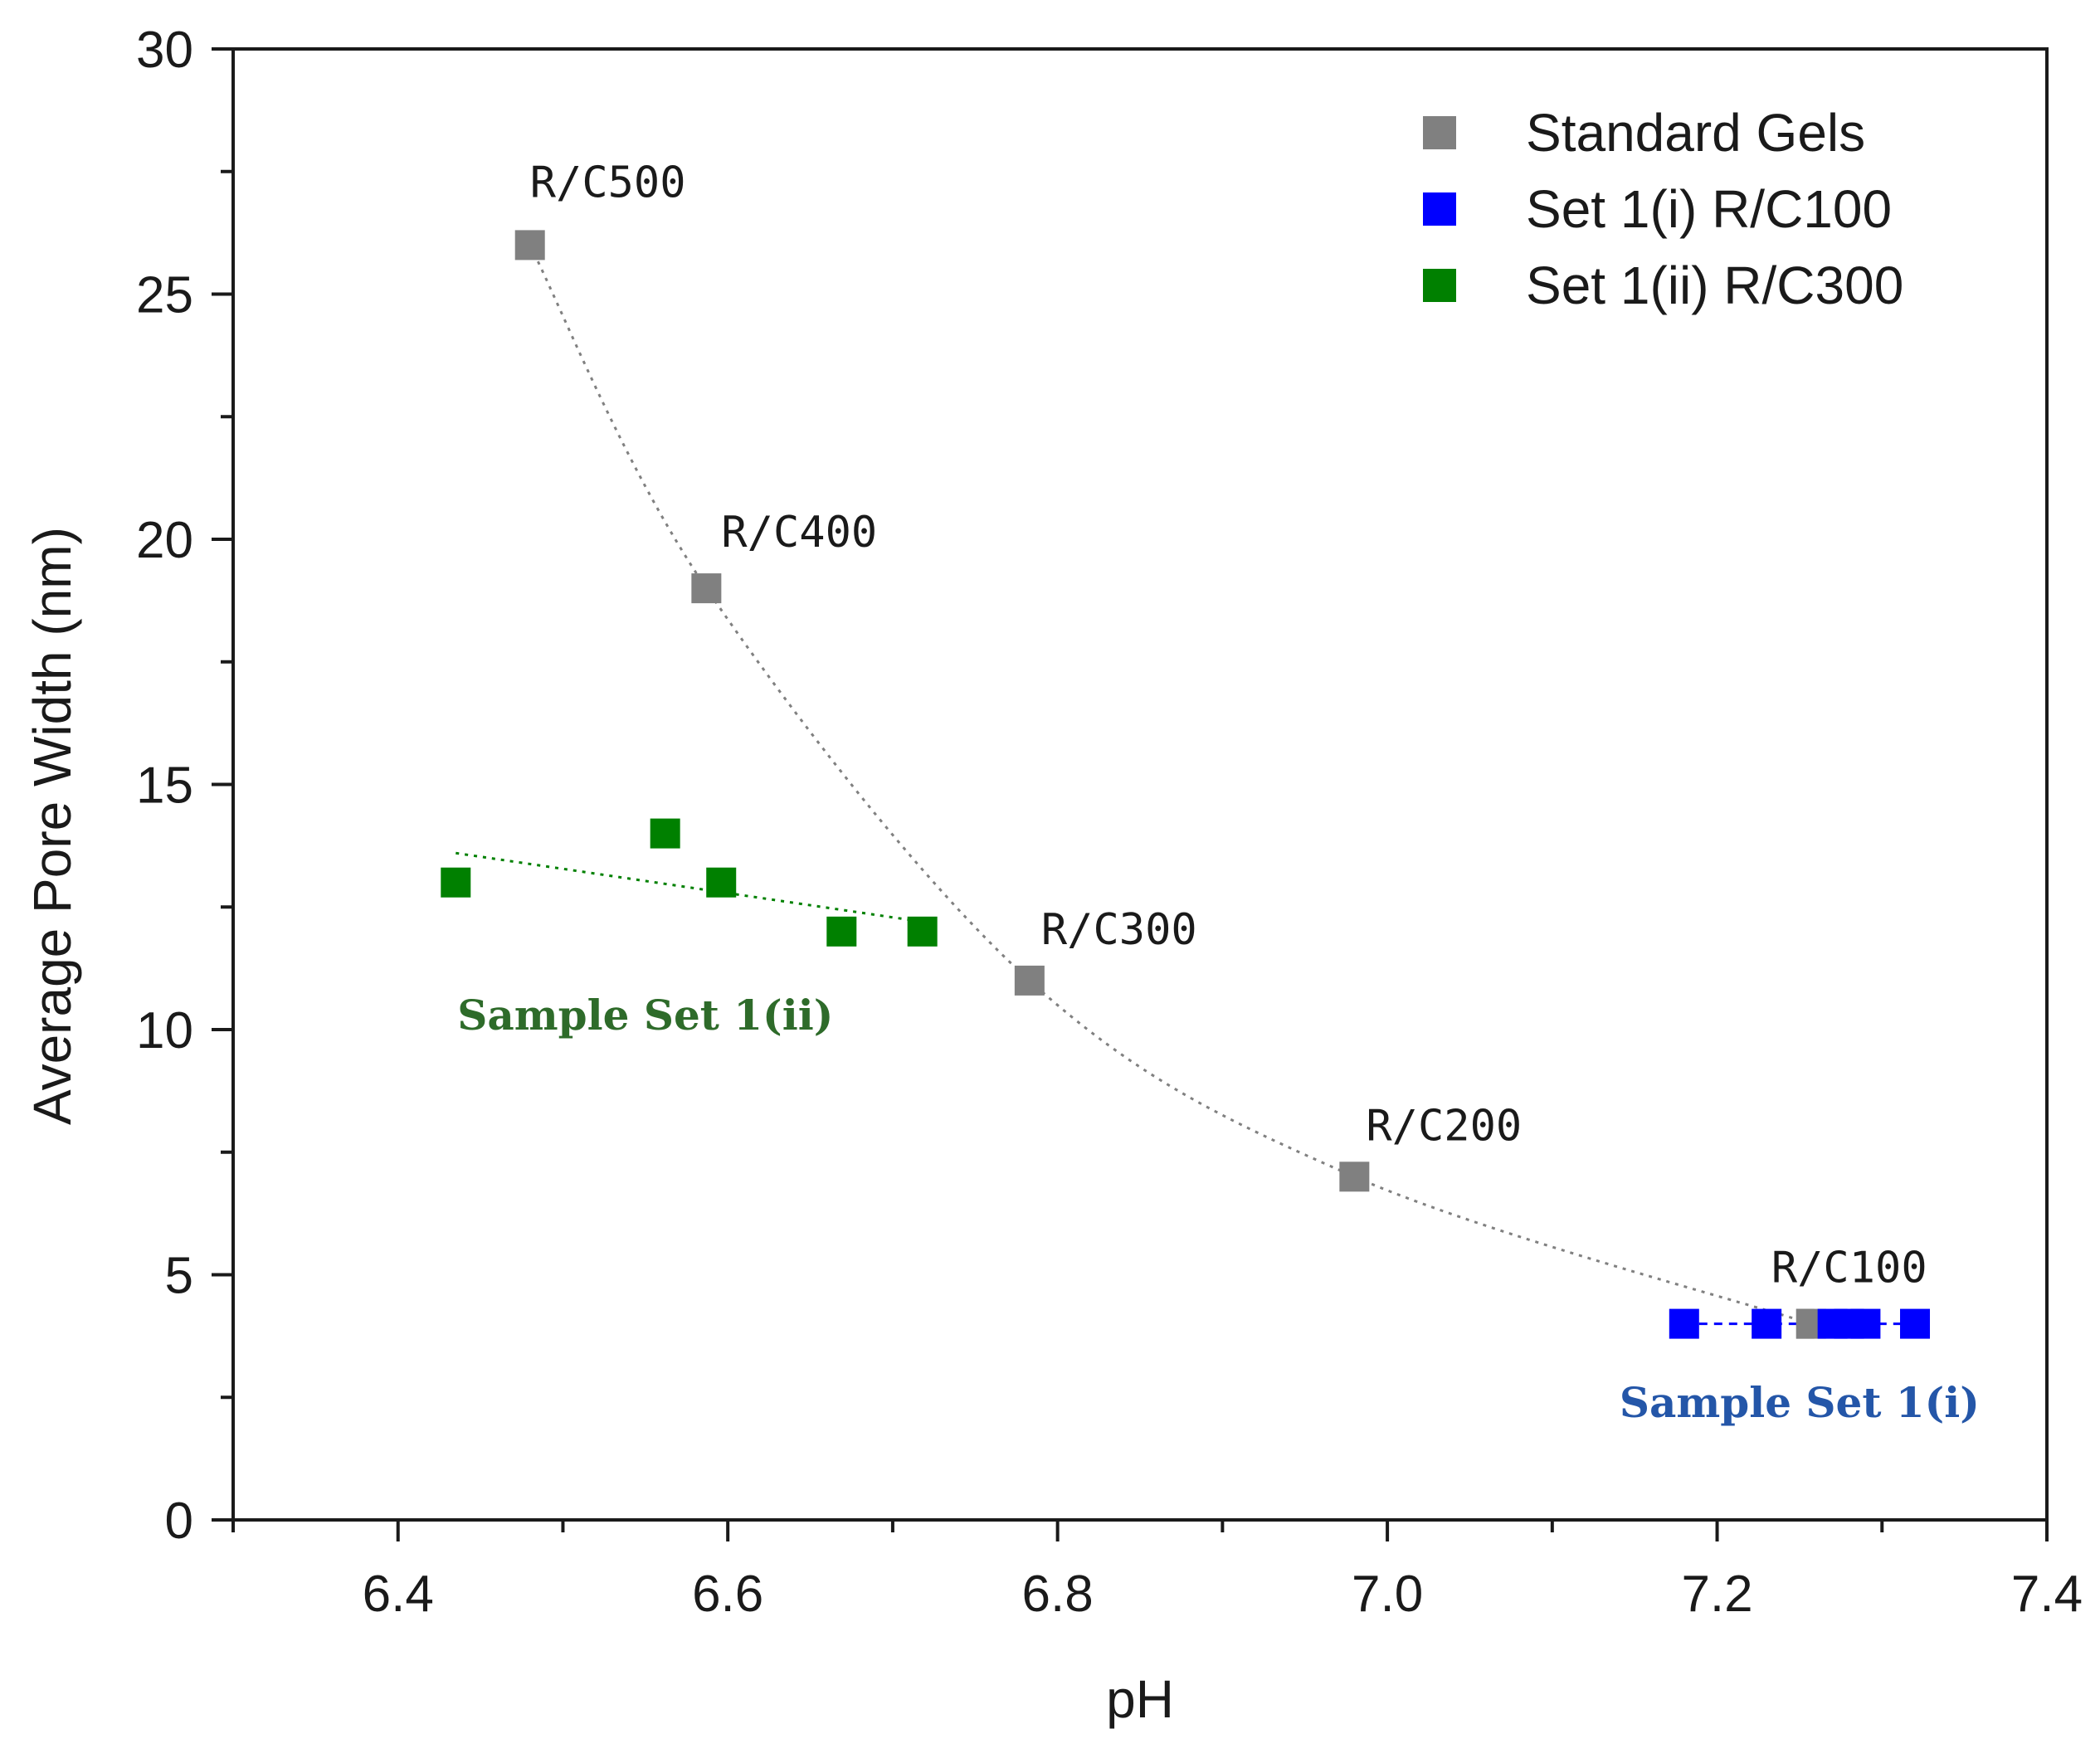 This screenshot has height=1763, width=2100. What do you see at coordinates (164, 50) in the screenshot?
I see `y-tick-label: 30` at bounding box center [164, 50].